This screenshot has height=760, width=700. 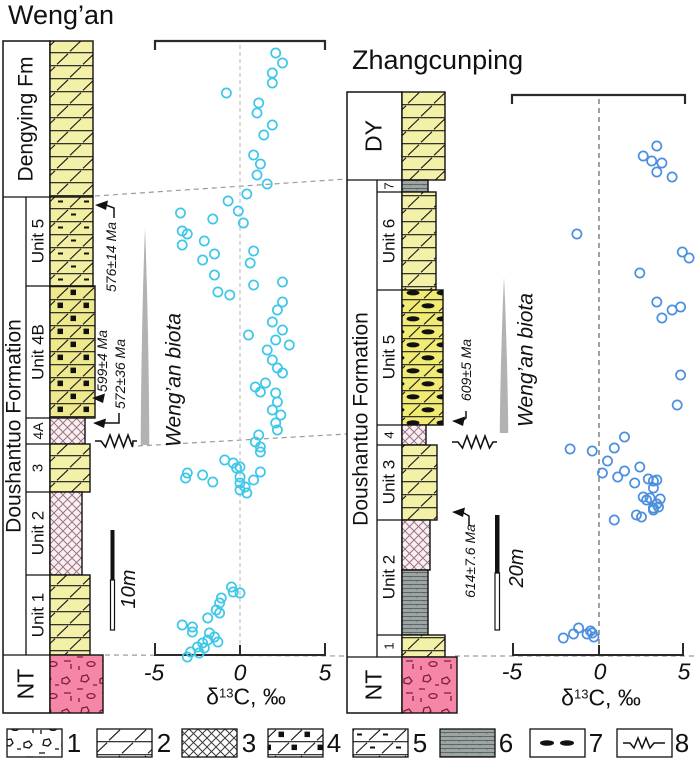 What do you see at coordinates (458, 421) in the screenshot?
I see `age-arrow` at bounding box center [458, 421].